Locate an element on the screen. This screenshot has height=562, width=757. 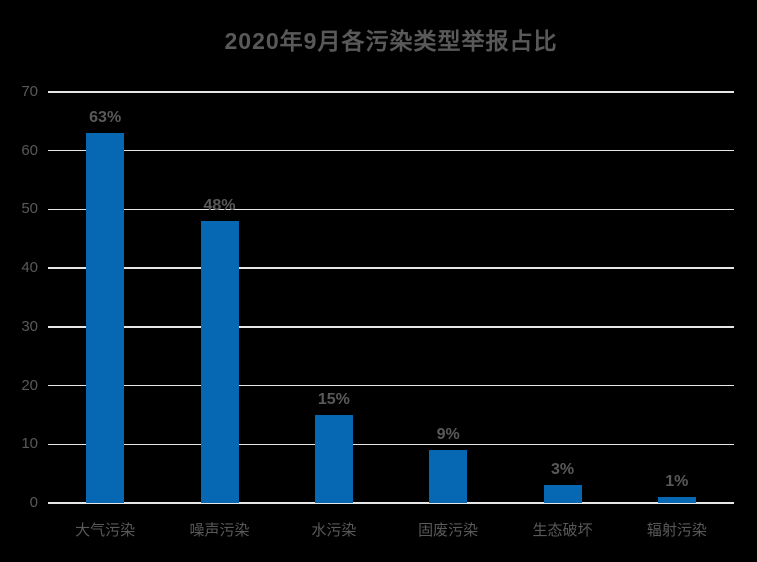
x-category-label: 大气污染 is located at coordinates (105, 530).